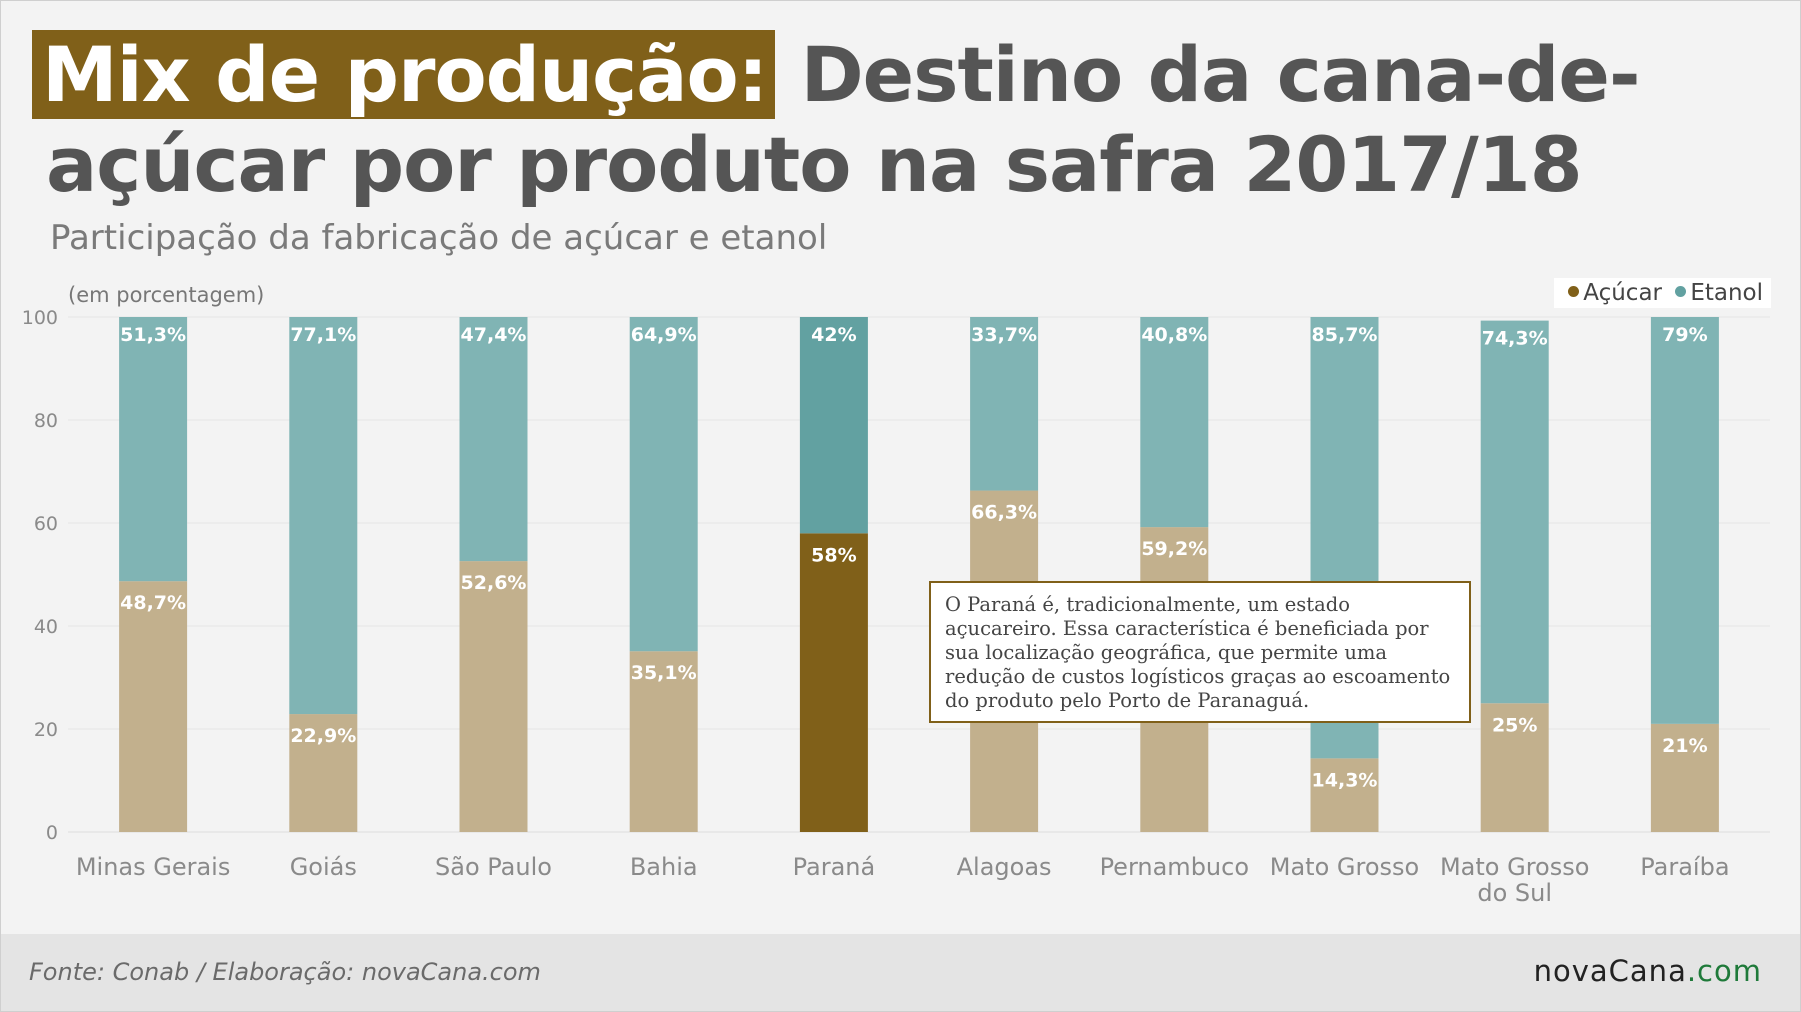 This screenshot has height=1012, width=1801. Describe the element at coordinates (1345, 335) in the screenshot. I see `data-label-etanol: 85,7%` at that location.